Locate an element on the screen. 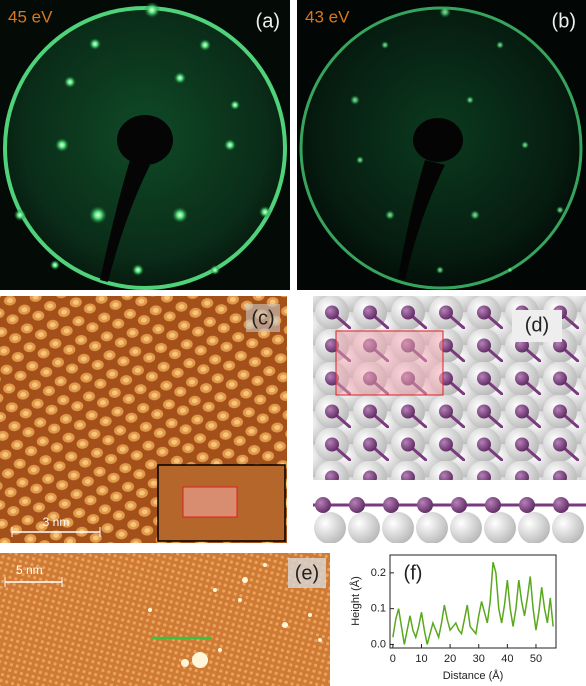  x-tick-label: 0 is located at coordinates (393, 659).